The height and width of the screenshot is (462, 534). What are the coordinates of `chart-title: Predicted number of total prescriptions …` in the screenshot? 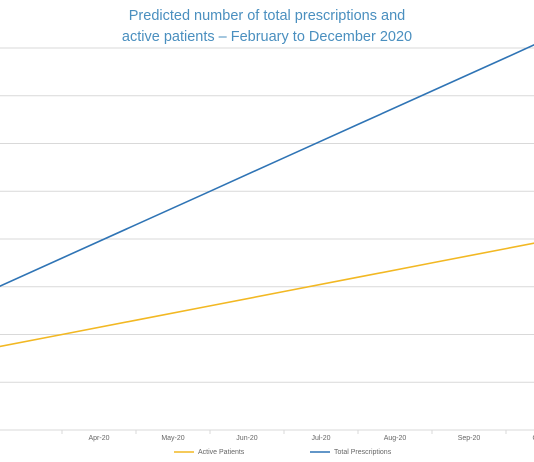 It's located at (267, 27).